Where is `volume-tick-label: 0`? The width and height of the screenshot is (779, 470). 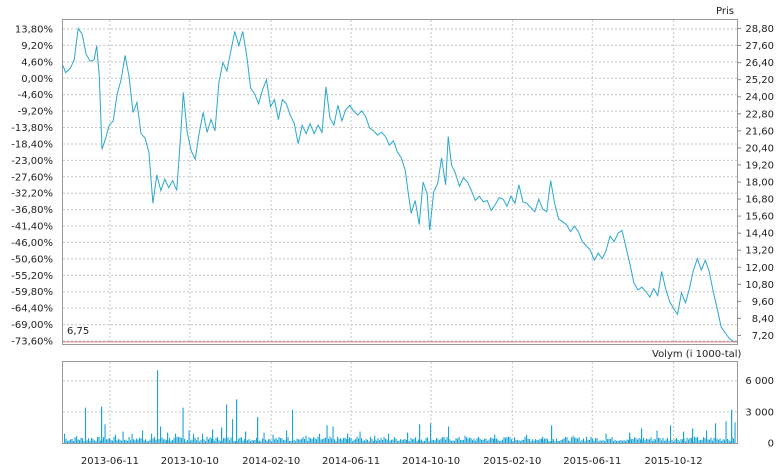 volume-tick-label: 0 is located at coordinates (771, 444).